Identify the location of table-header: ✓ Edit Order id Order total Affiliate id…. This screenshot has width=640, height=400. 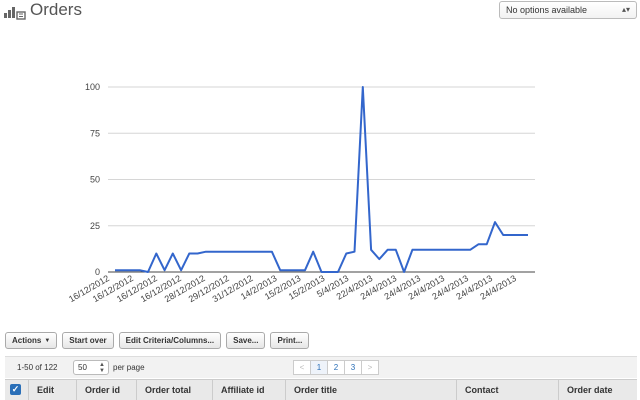
(321, 389).